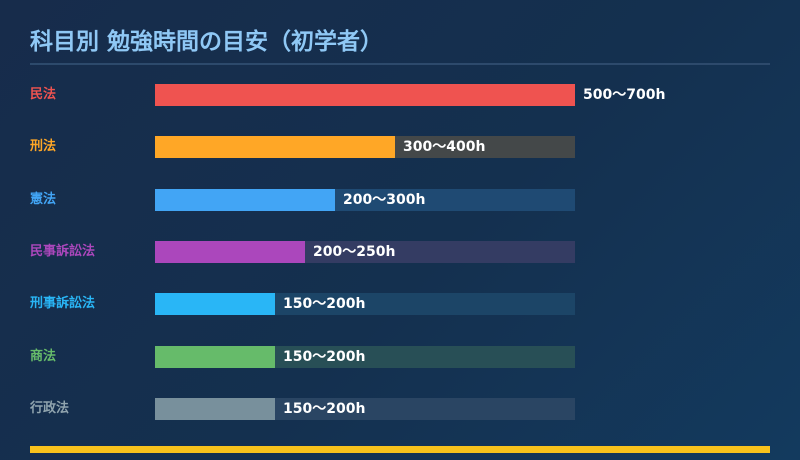 Image resolution: width=800 pixels, height=460 pixels. What do you see at coordinates (444, 147) in the screenshot?
I see `bar-value-label: 300〜400h` at bounding box center [444, 147].